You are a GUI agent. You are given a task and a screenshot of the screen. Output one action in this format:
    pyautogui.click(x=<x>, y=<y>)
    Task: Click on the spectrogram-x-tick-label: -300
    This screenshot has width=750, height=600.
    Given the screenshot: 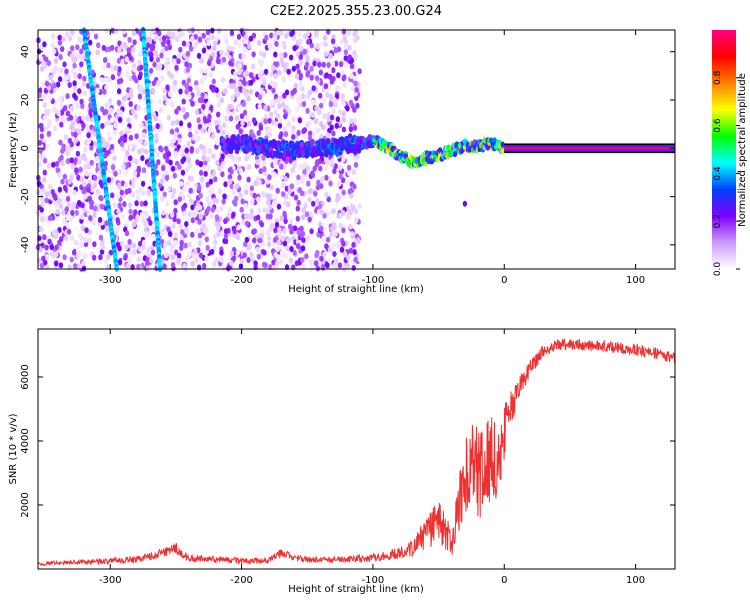 What is the action you would take?
    pyautogui.click(x=110, y=280)
    